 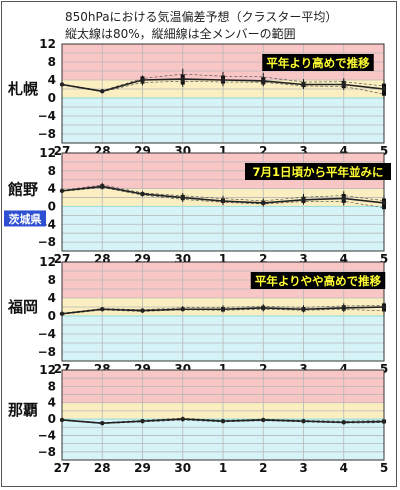 I want to click on annotation-text: 平年より高めで推移, so click(x=318, y=63).